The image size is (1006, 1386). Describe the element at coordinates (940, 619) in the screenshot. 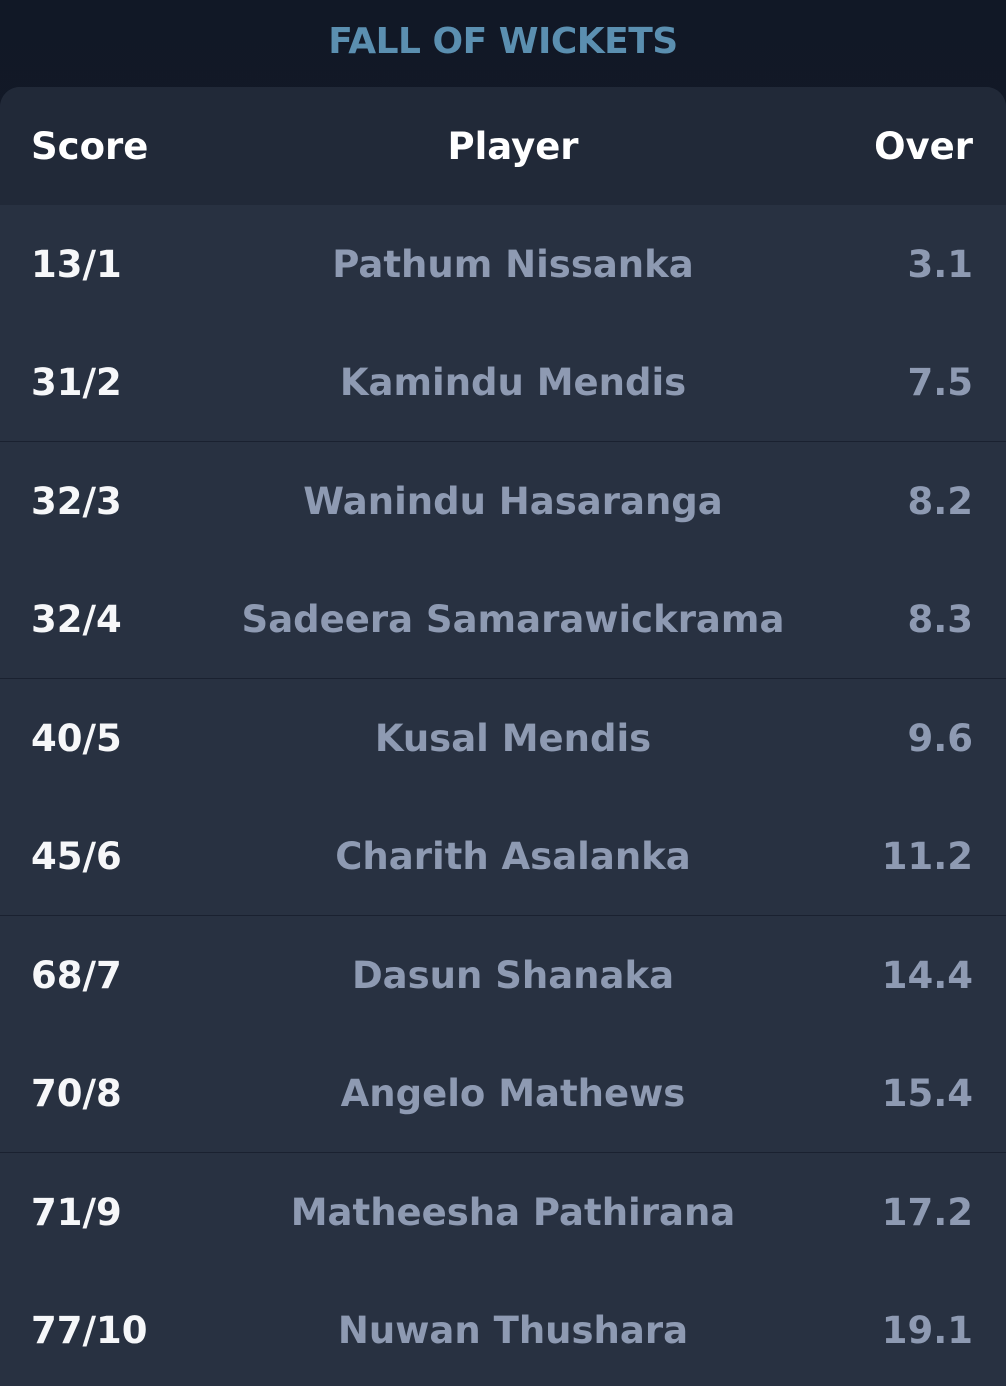

I see `wicket-over: 8.3` at that location.